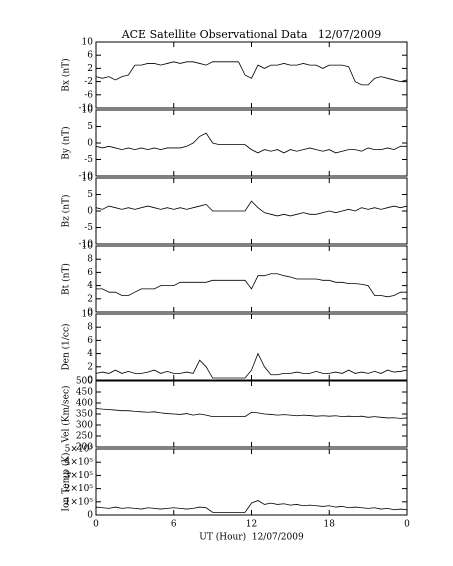  Describe the element at coordinates (66, 74) in the screenshot. I see `y-axis-label: Bx (nT)` at that location.